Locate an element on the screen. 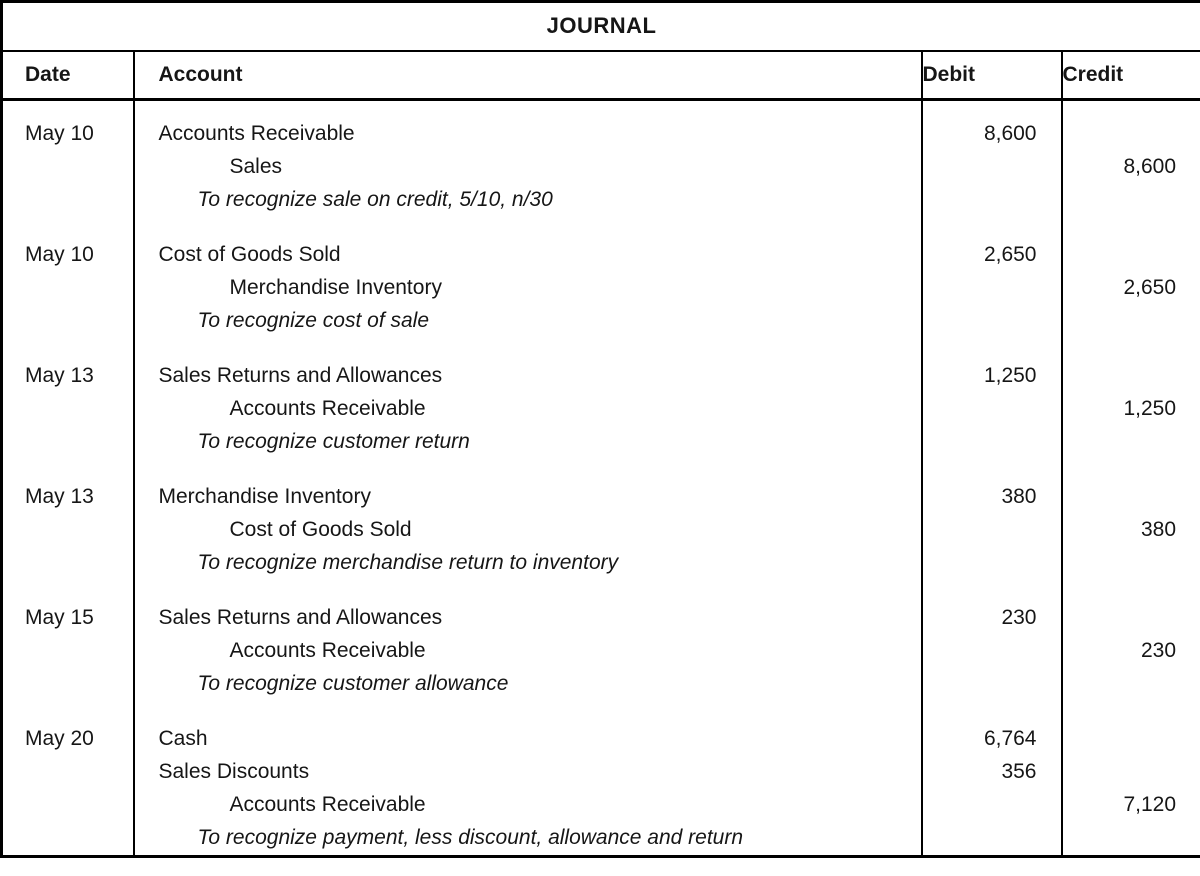  journal-line: Accounts Receivable 7,120 is located at coordinates (600, 805).